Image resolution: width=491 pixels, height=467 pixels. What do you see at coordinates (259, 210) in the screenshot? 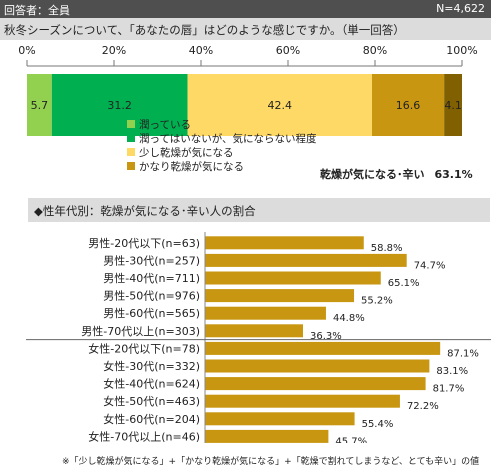
I see `section-header: ◆性年代別：乾燥が気になる･辛い人の割合` at bounding box center [259, 210].